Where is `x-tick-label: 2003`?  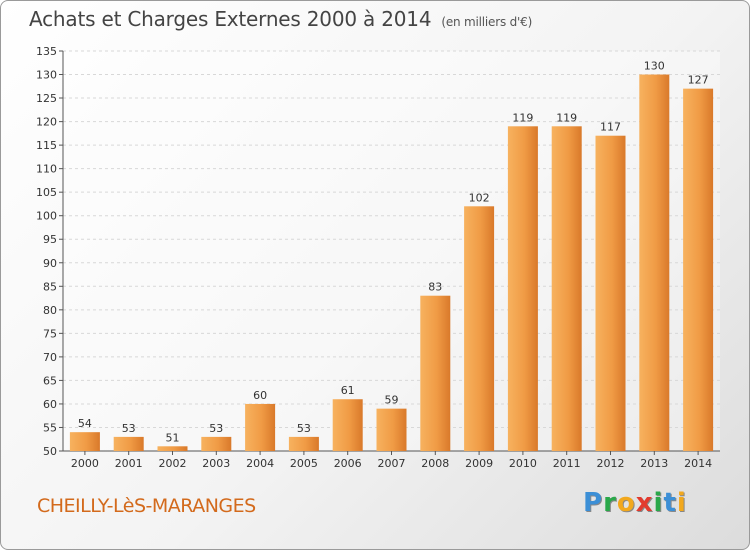
x-tick-label: 2003 is located at coordinates (216, 463).